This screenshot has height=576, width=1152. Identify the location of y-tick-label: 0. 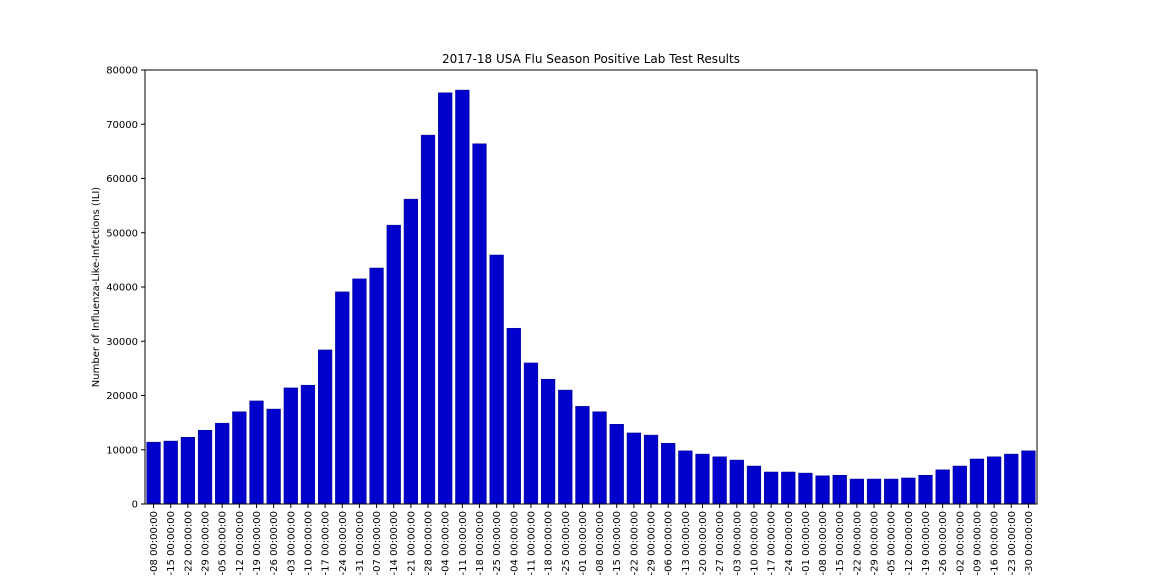
(135, 505).